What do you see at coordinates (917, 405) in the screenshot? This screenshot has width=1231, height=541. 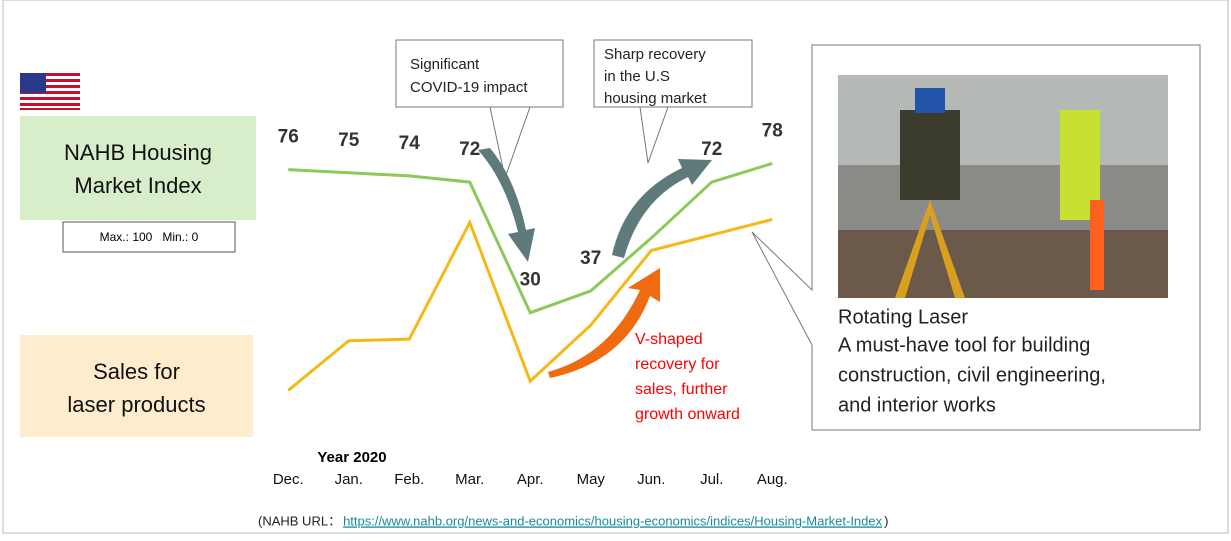 I see `product-text: and interior works` at bounding box center [917, 405].